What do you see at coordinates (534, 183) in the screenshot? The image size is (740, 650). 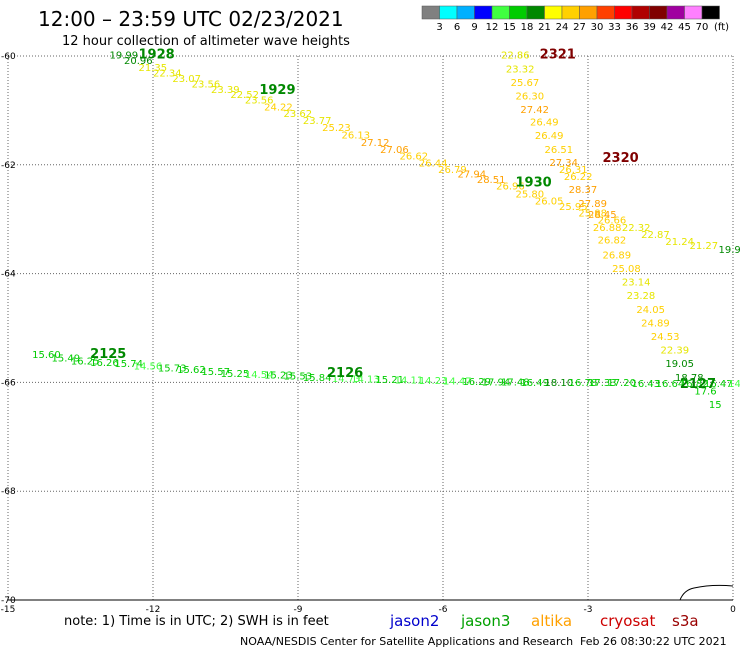 I see `pass-label: 1930` at bounding box center [534, 183].